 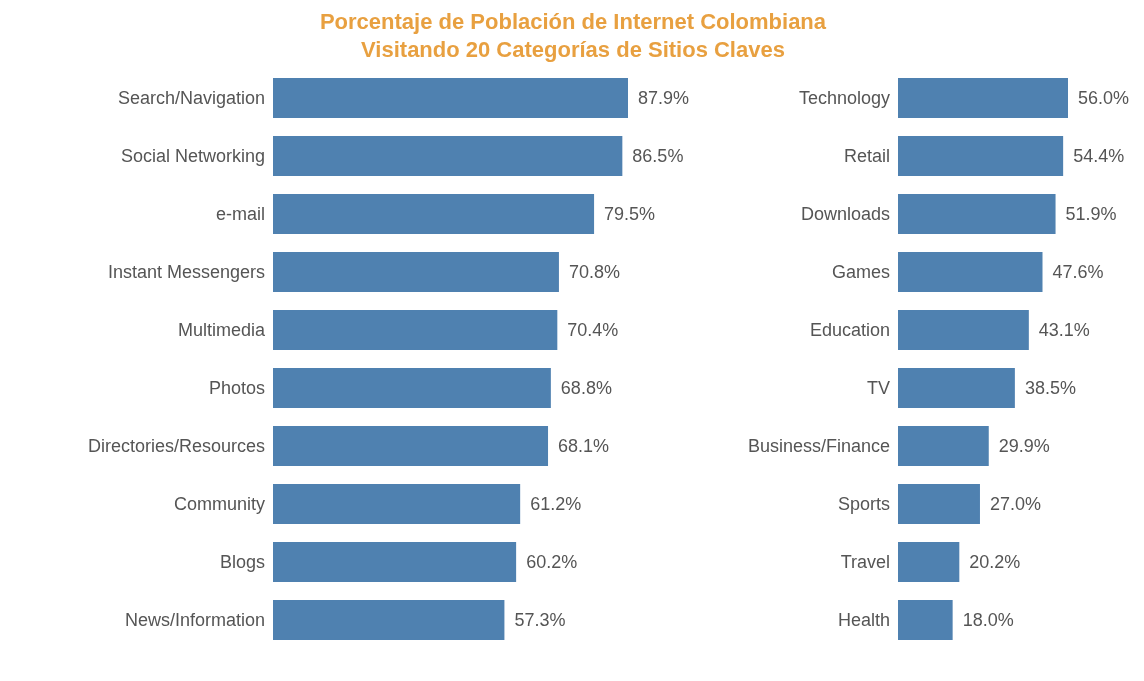 I want to click on chart-title: Porcentaje de Población de Internet Colombiana Visitando 20 Categorías de Sitios Claves, so click(x=573, y=36).